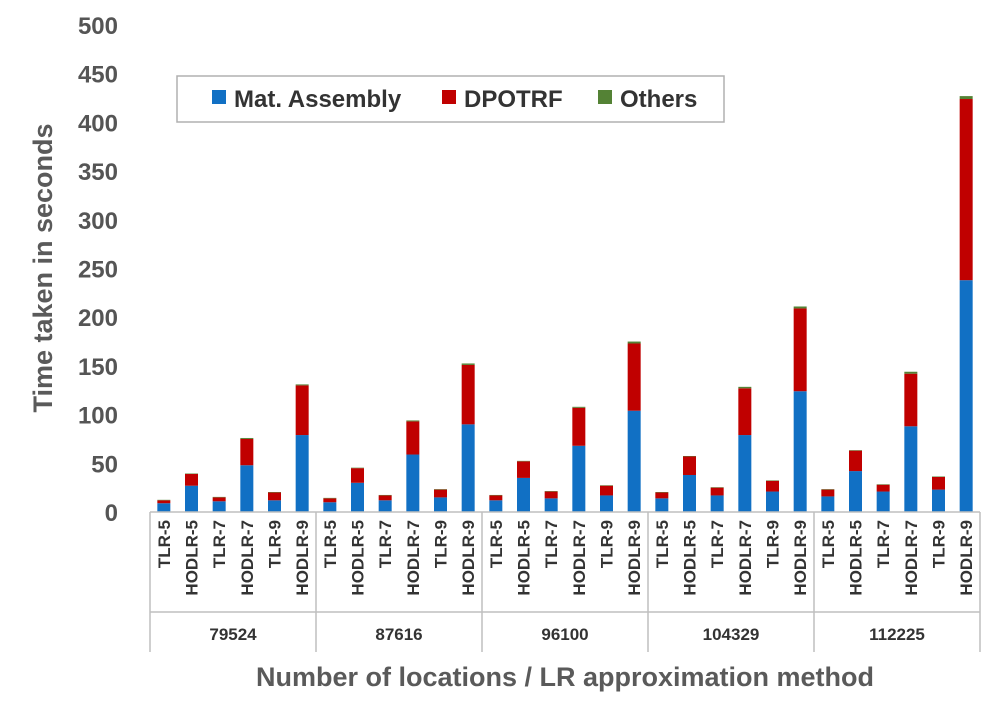  I want to click on legend-swatch-dpotrf, so click(449, 97).